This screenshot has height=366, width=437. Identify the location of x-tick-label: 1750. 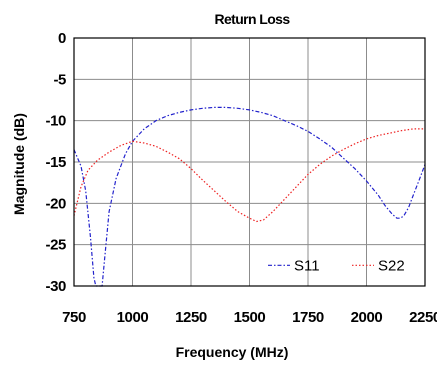
(308, 317).